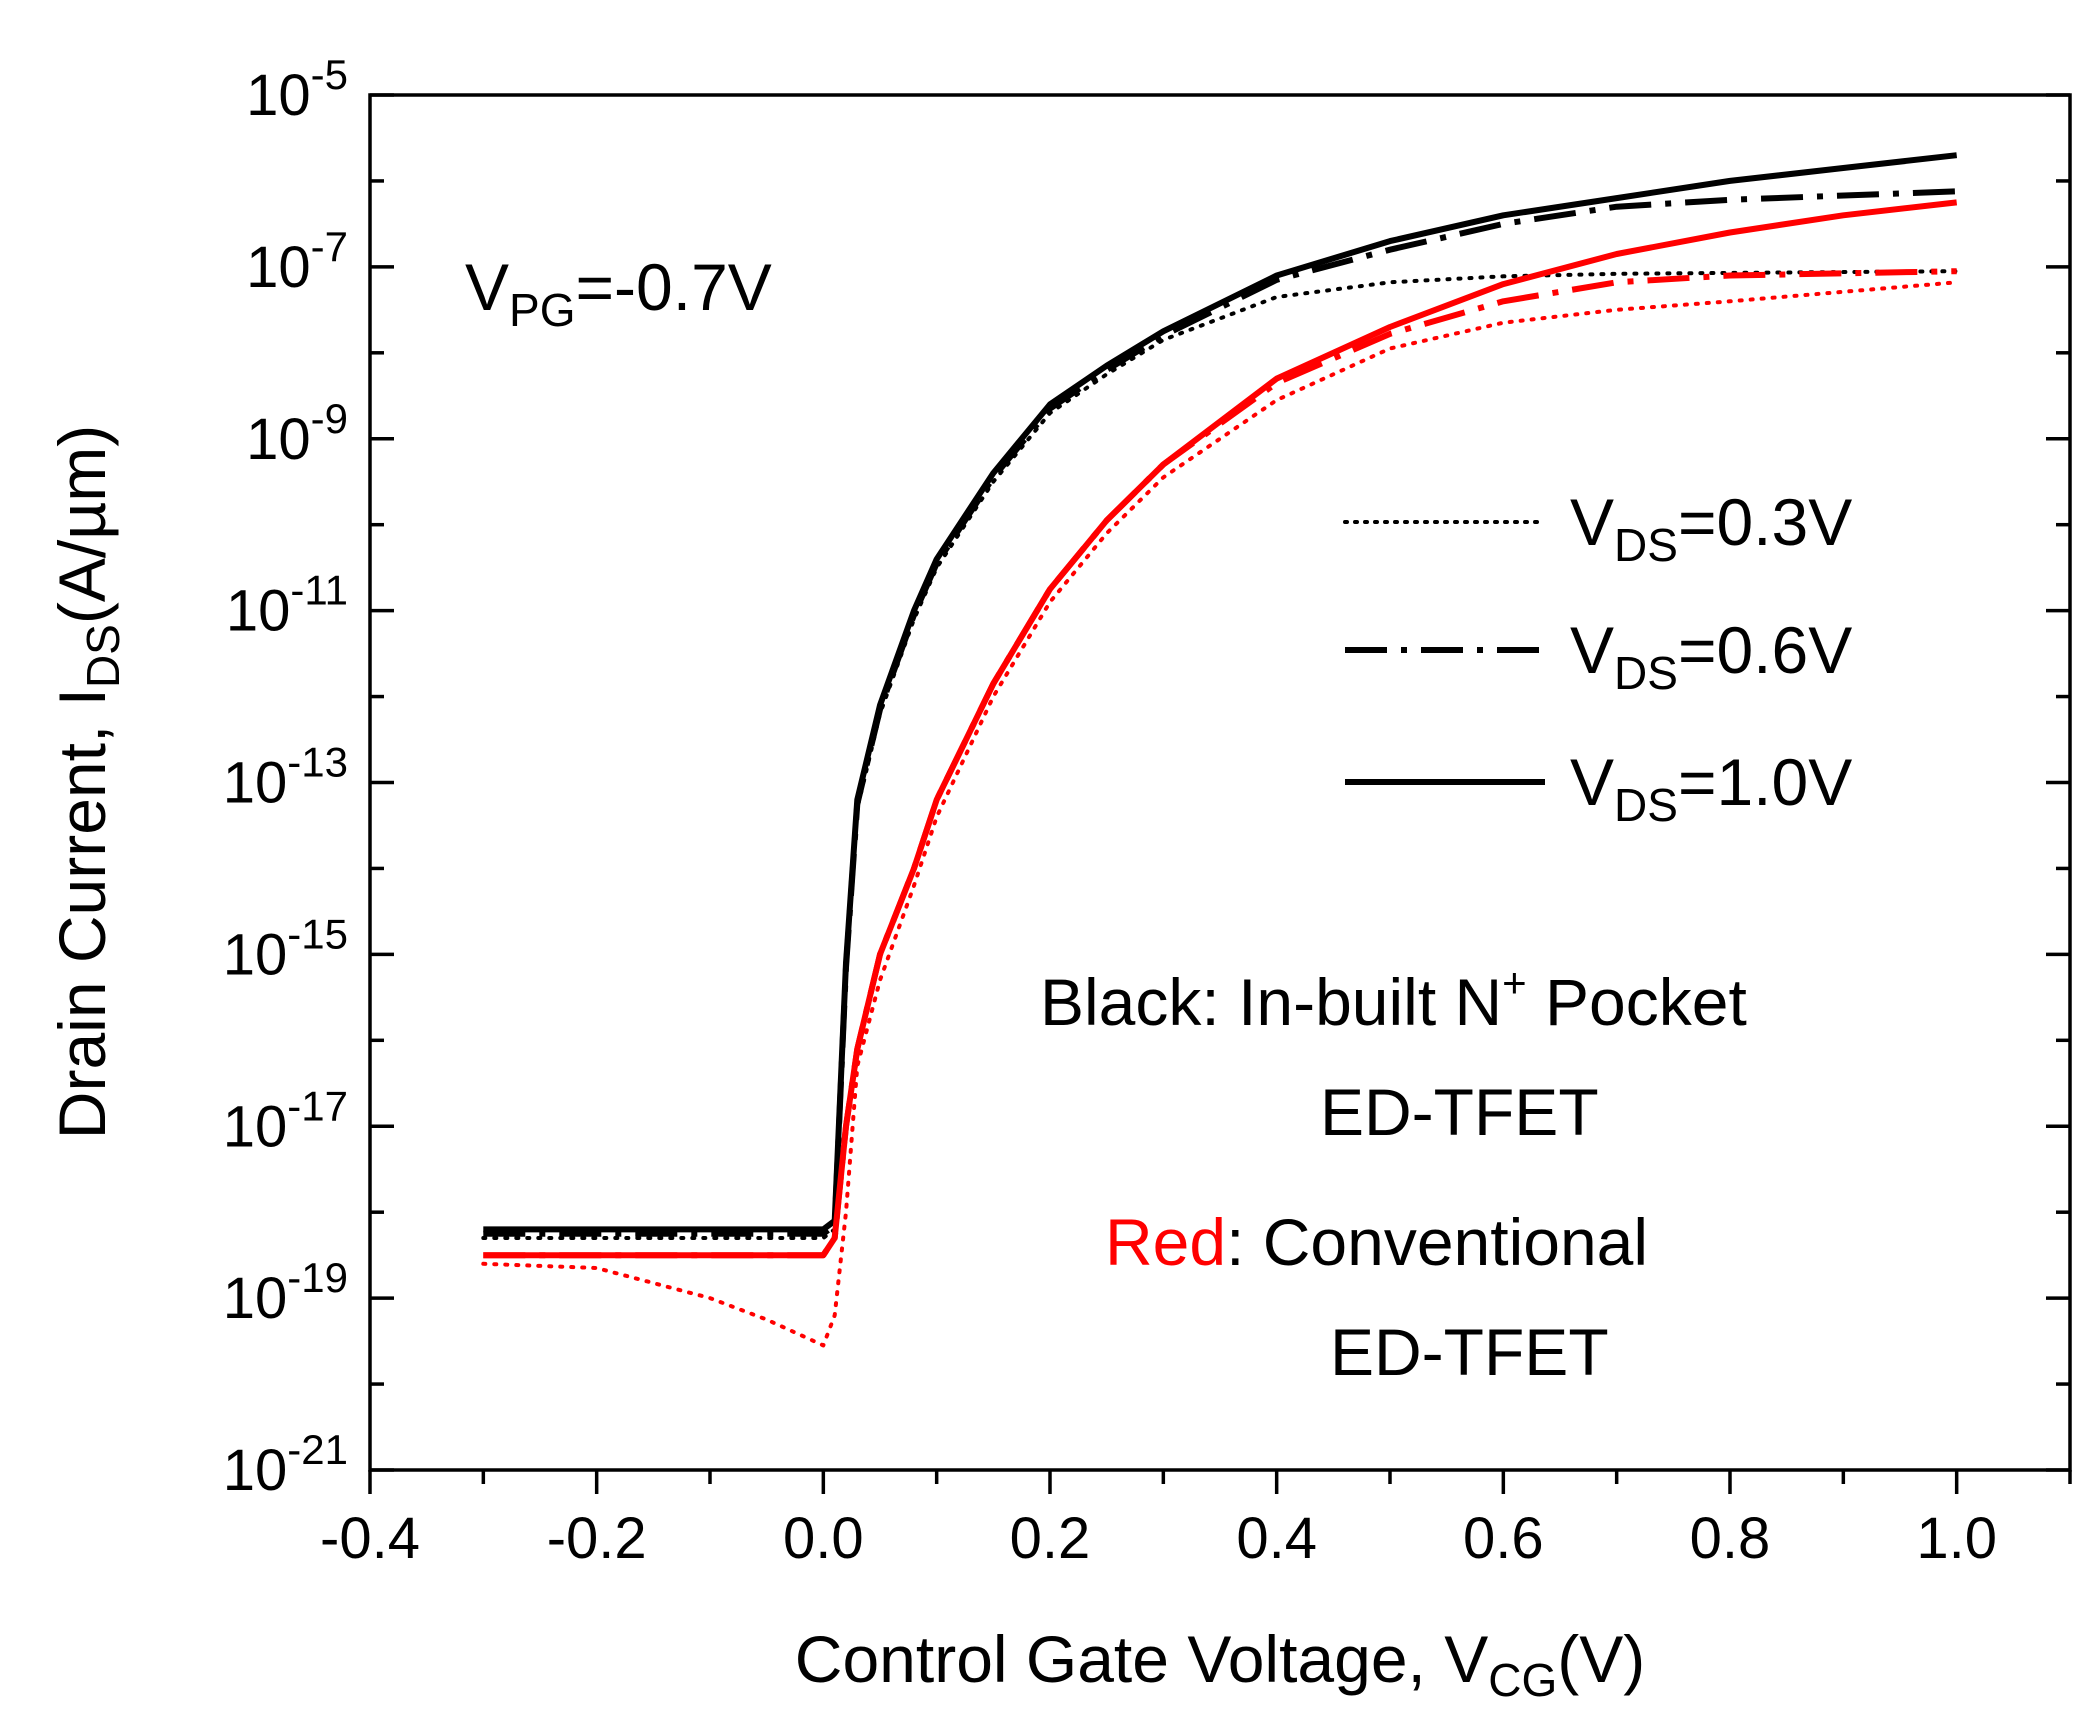 This screenshot has width=2095, height=1735. I want to click on y-tick-label-sup: -9, so click(329, 418).